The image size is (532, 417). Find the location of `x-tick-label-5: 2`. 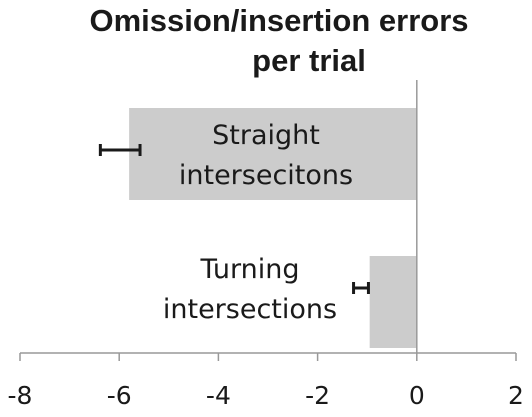

x-tick-label-5: 2 is located at coordinates (516, 395).